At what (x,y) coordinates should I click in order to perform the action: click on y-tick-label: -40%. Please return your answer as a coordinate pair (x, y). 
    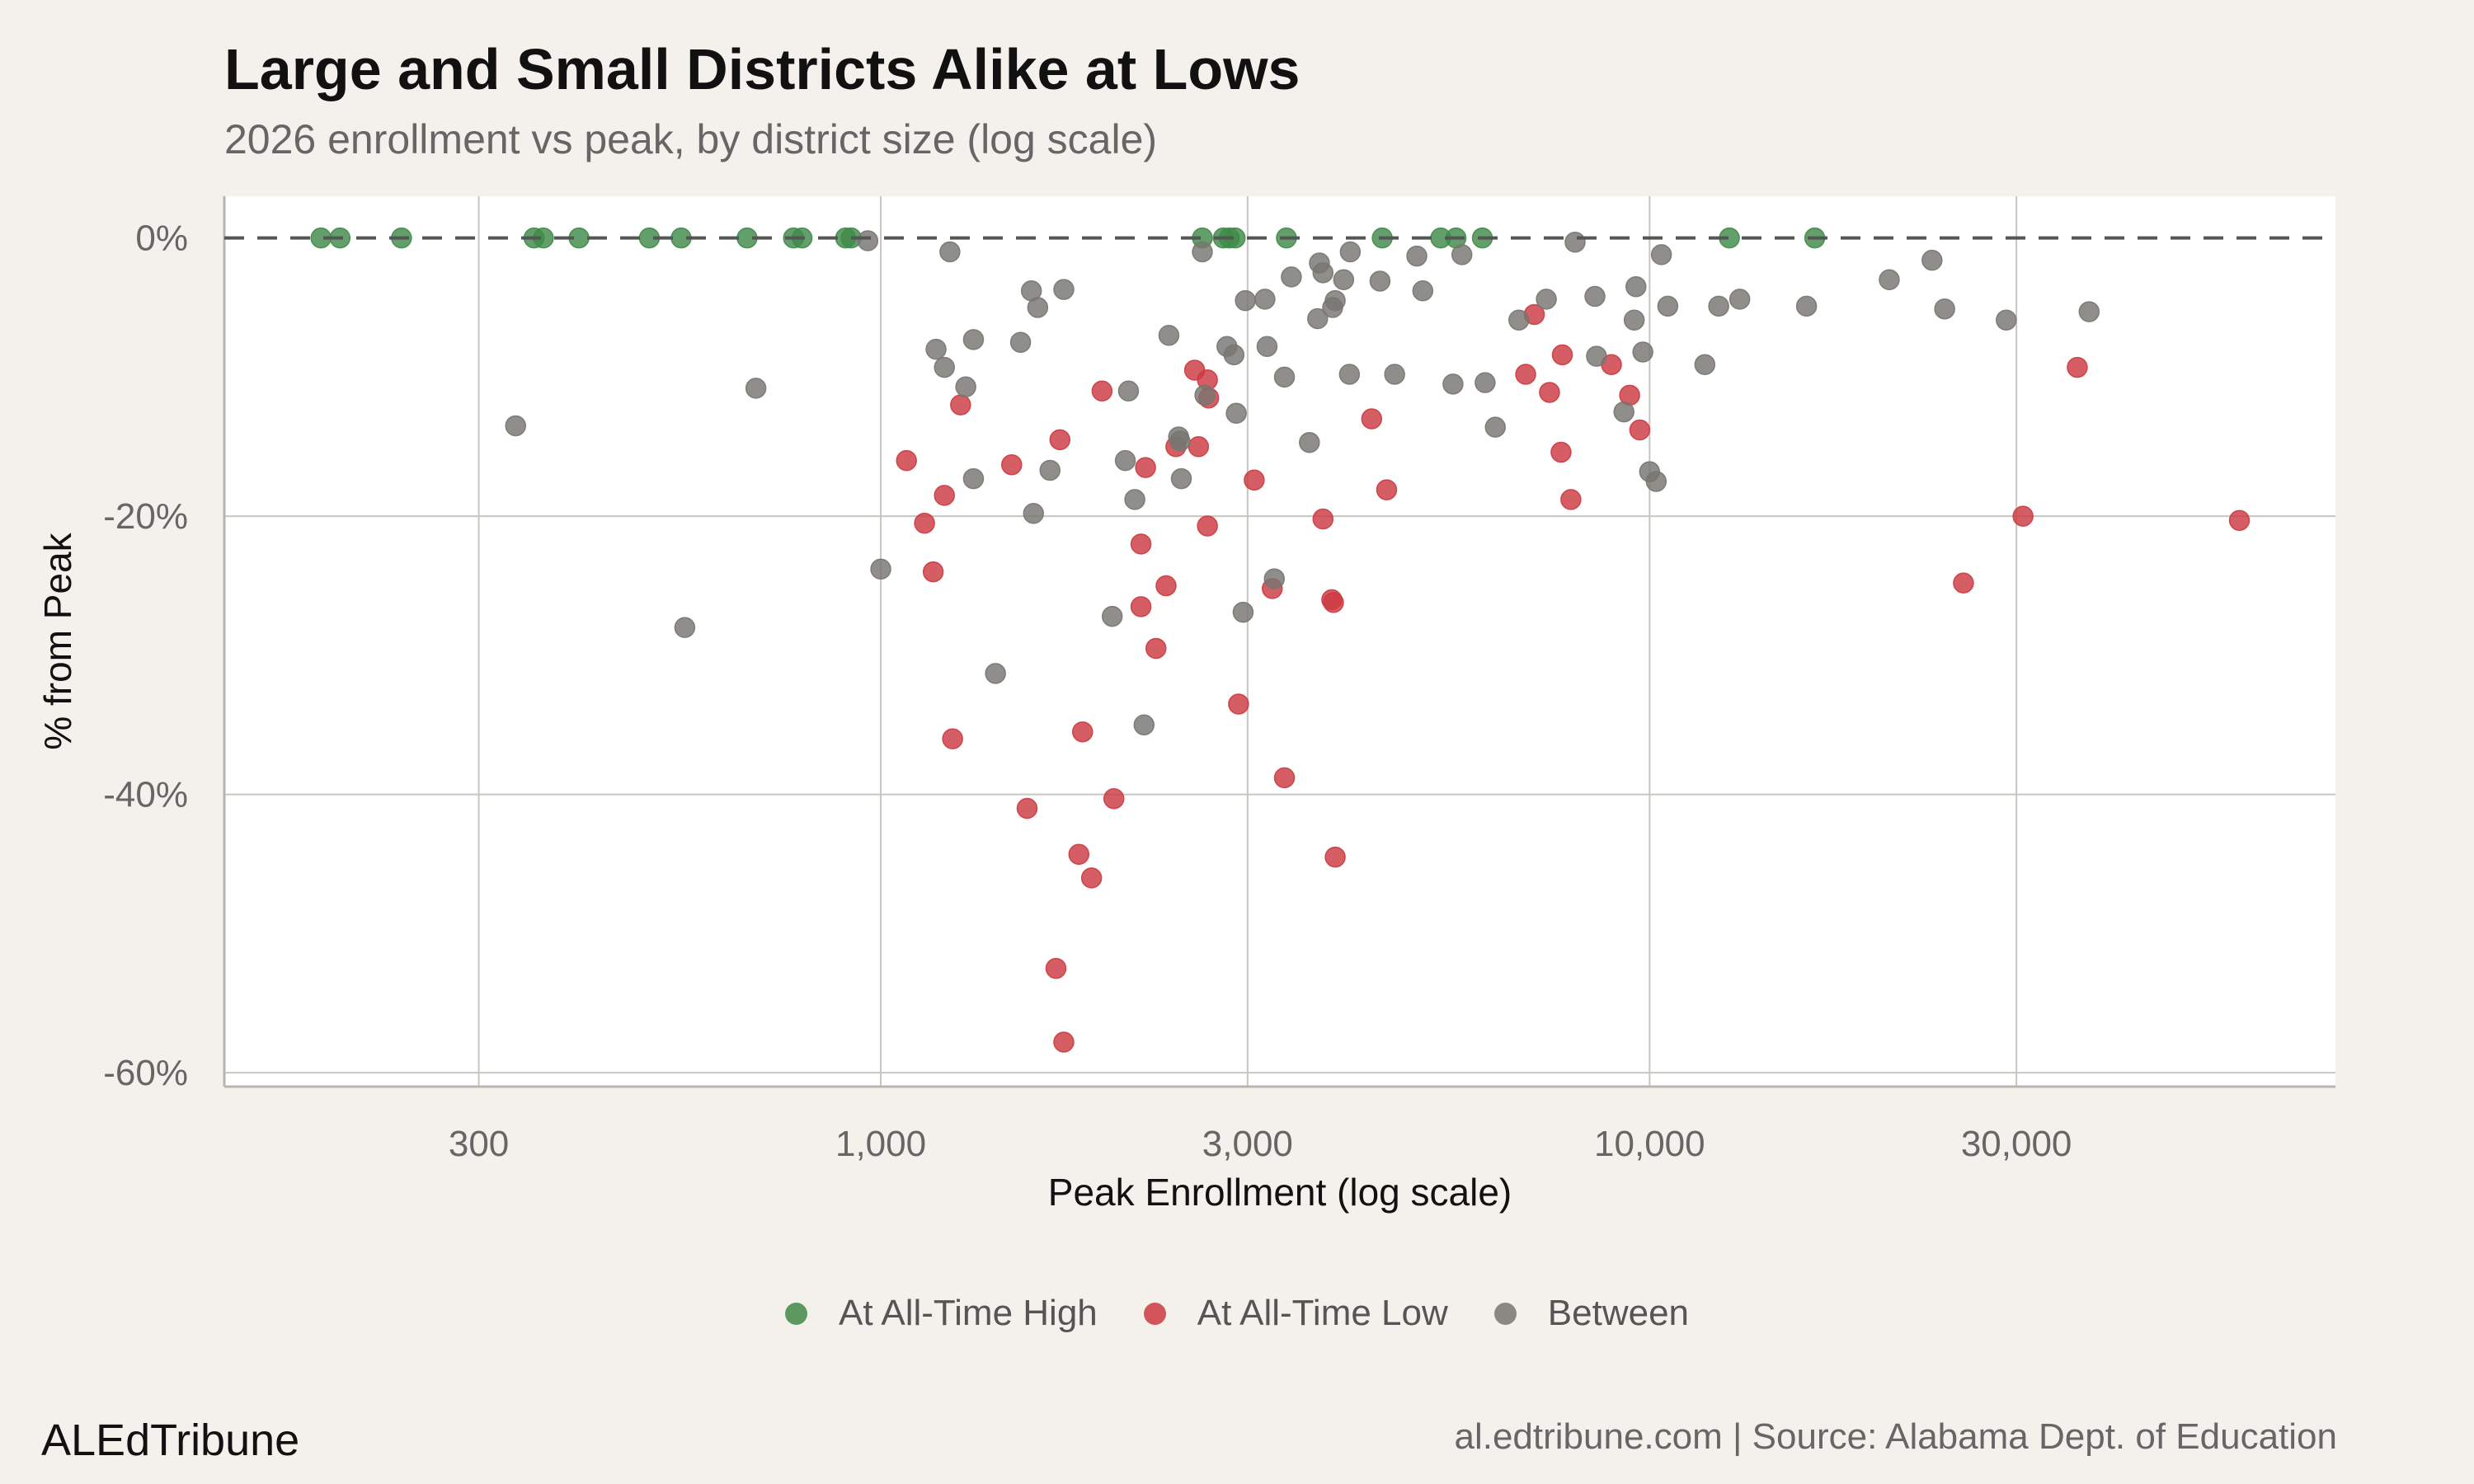
    Looking at the image, I should click on (145, 795).